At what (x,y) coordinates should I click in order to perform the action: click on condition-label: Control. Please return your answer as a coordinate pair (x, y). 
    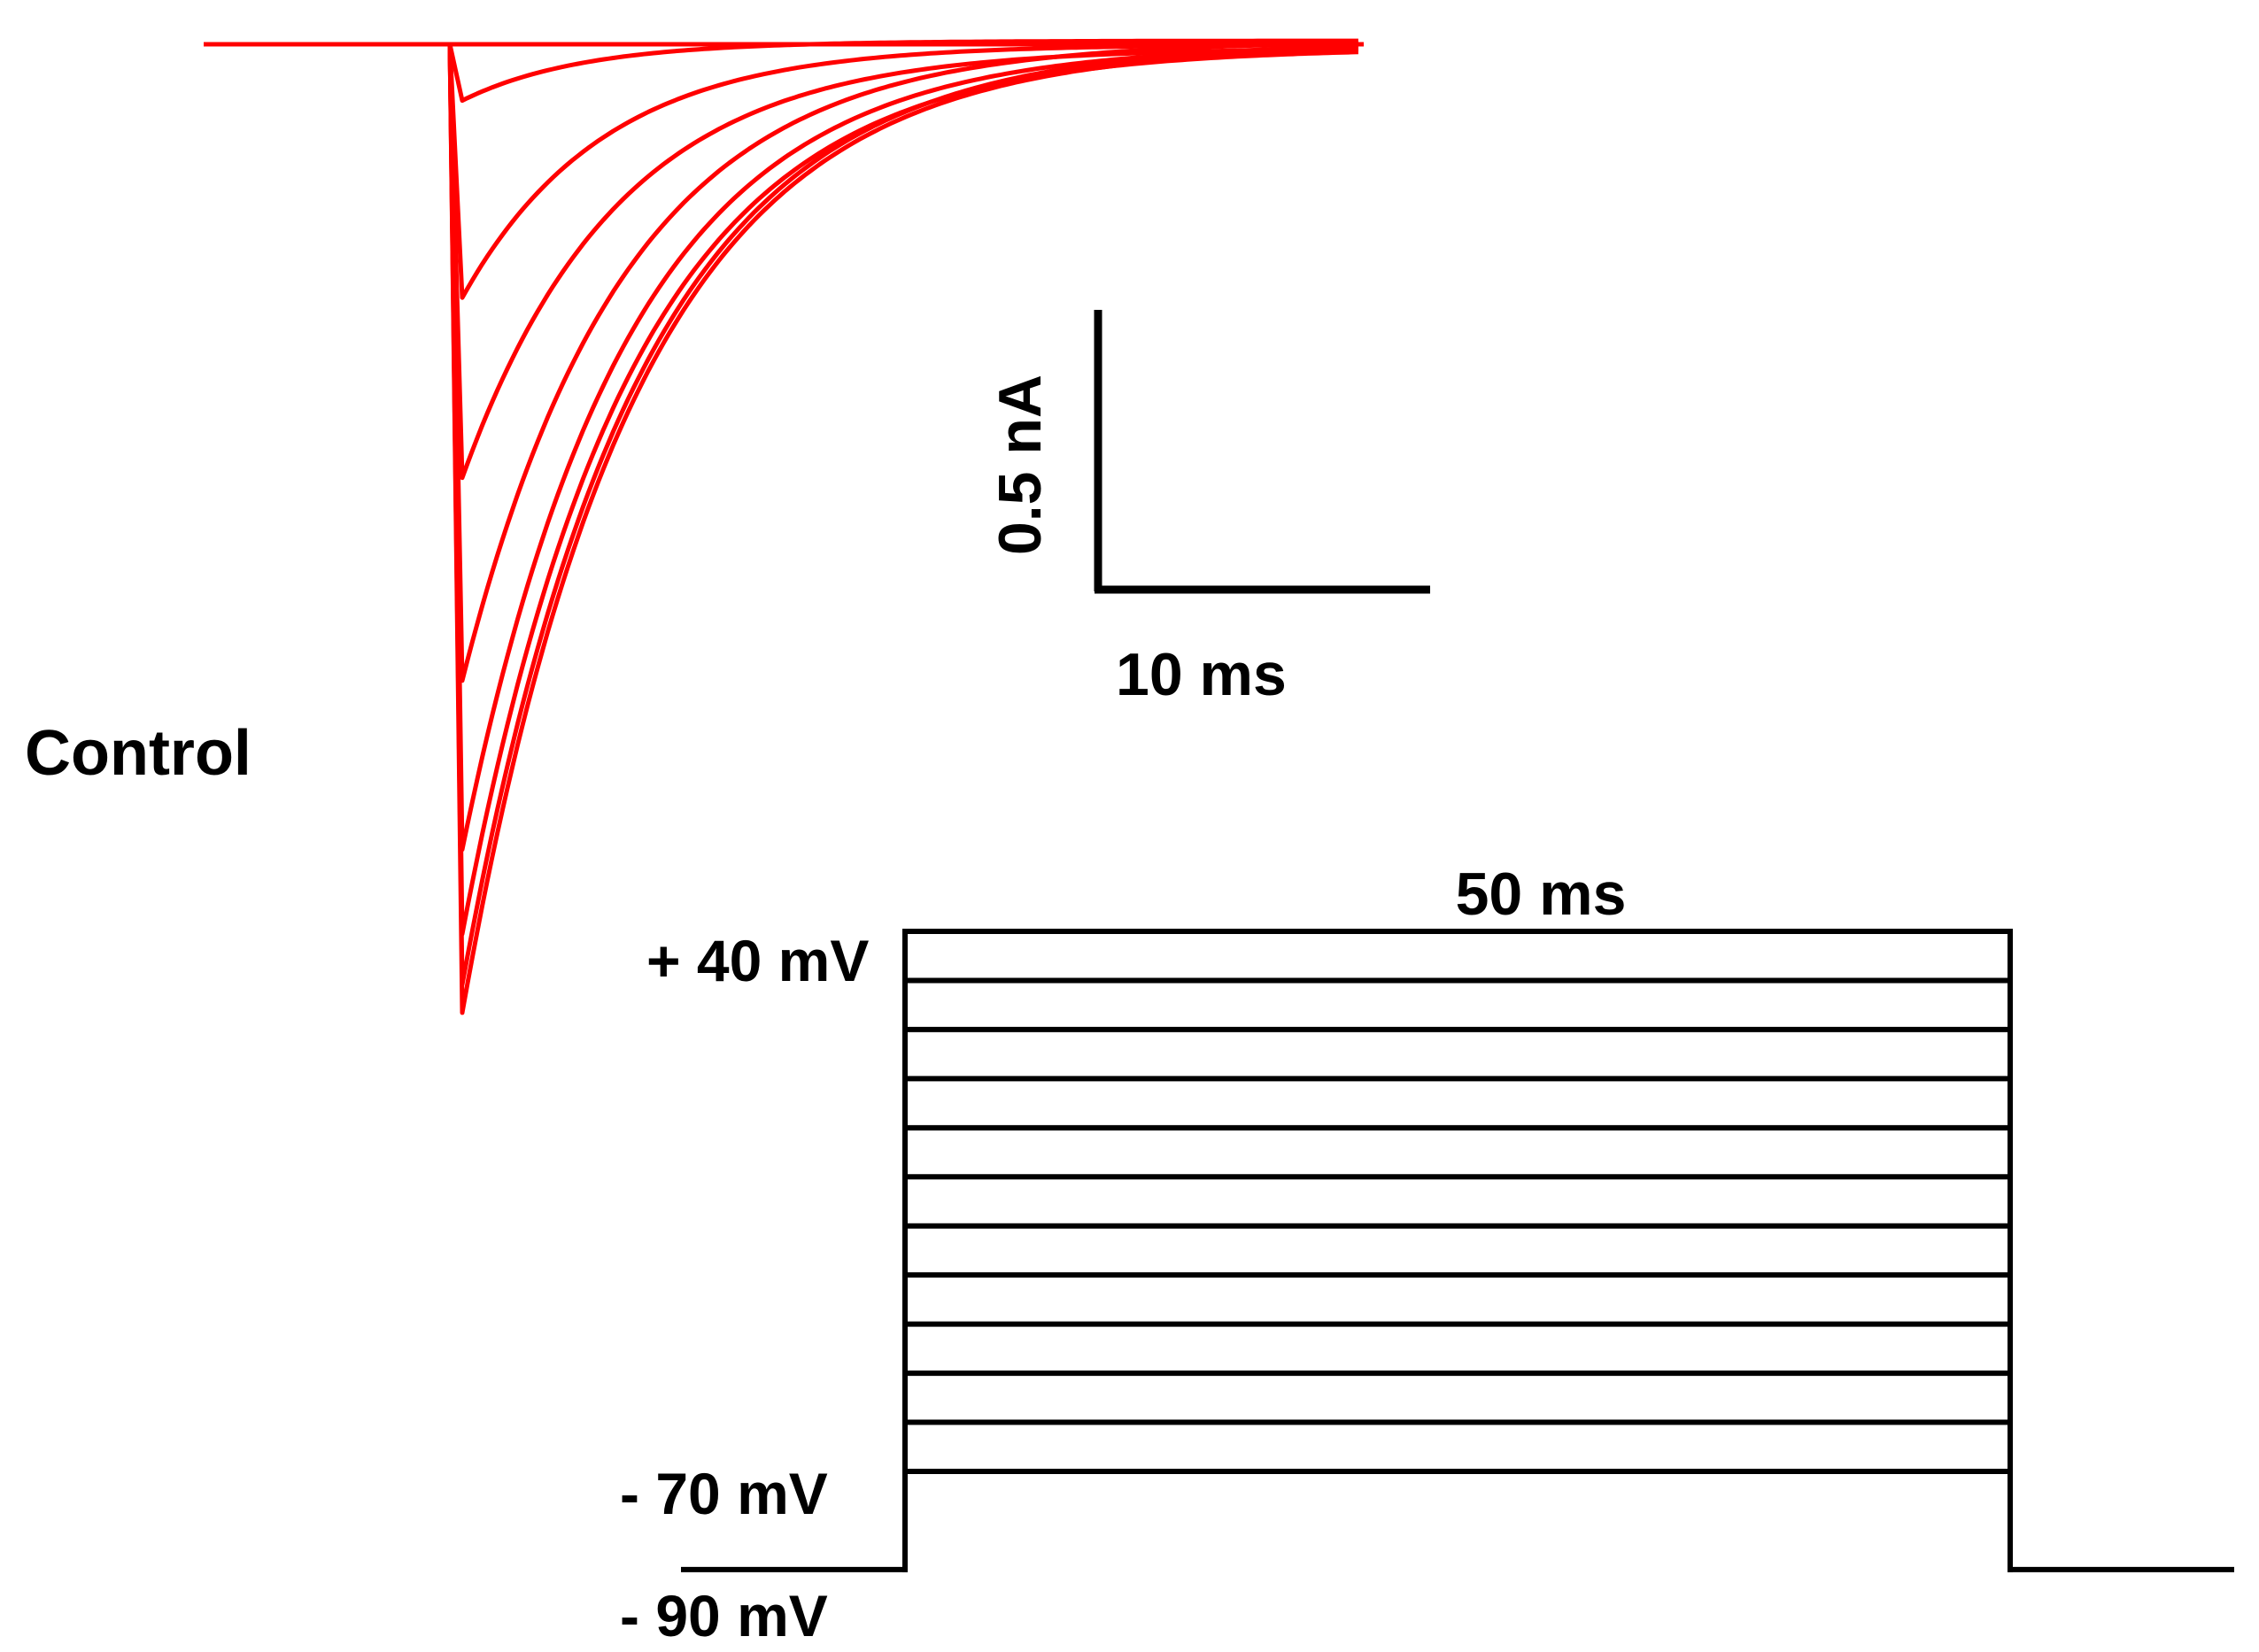
    Looking at the image, I should click on (138, 753).